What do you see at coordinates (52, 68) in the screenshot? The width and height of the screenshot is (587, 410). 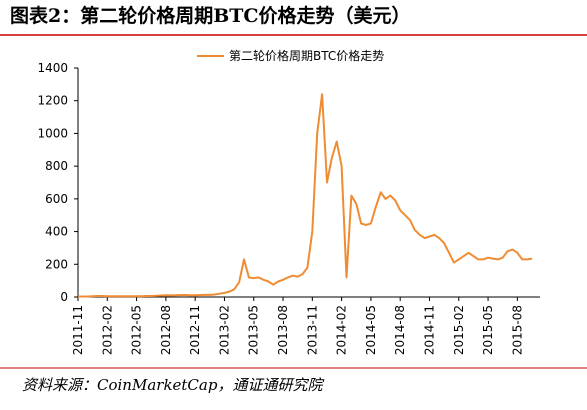 I see `y-tick-label: 1400` at bounding box center [52, 68].